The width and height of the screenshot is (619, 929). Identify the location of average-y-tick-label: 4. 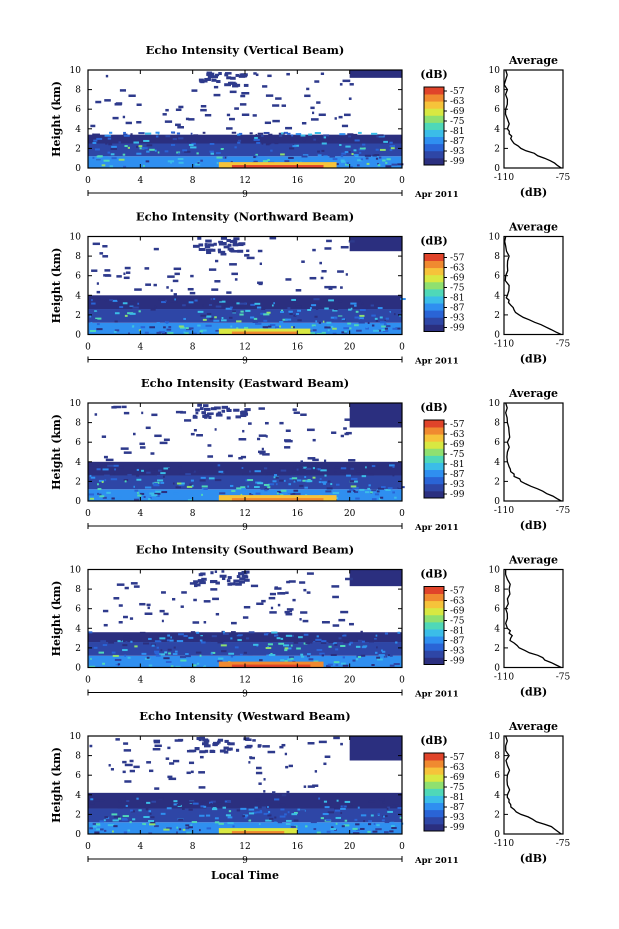
(497, 463).